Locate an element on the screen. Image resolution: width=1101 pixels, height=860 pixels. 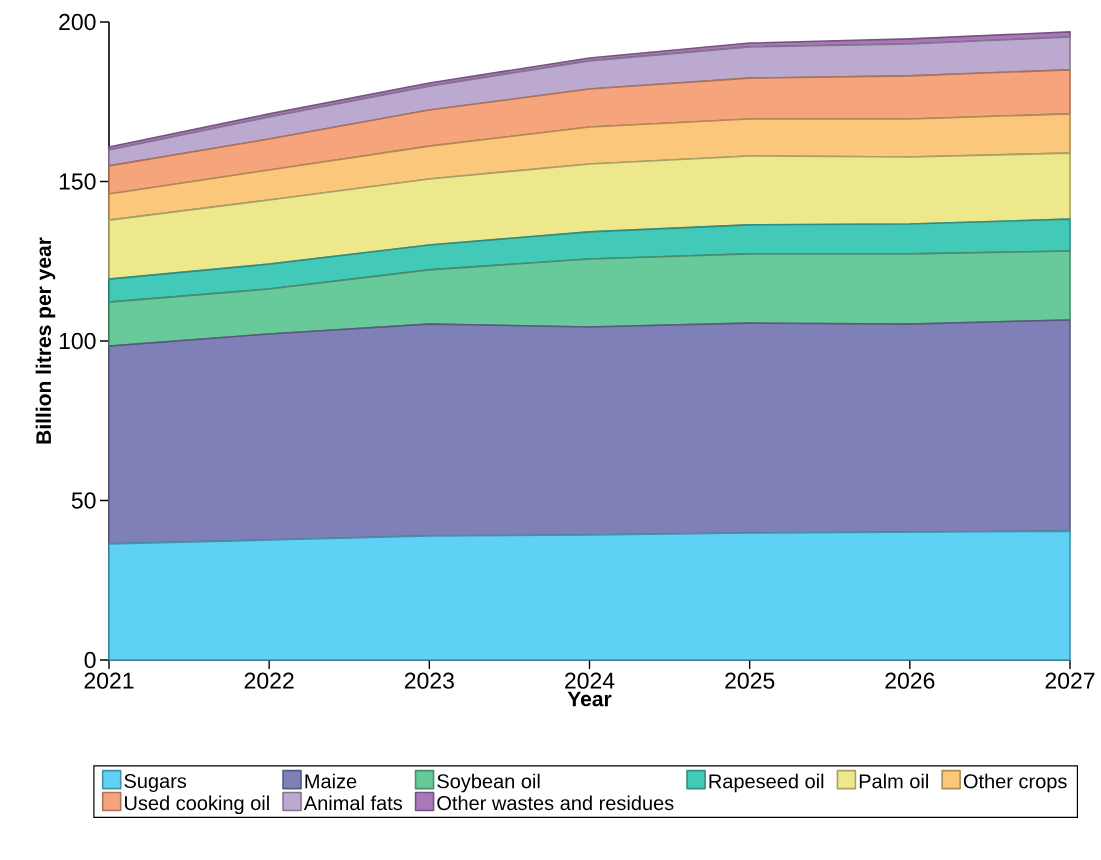
legend-label: Maize is located at coordinates (331, 781).